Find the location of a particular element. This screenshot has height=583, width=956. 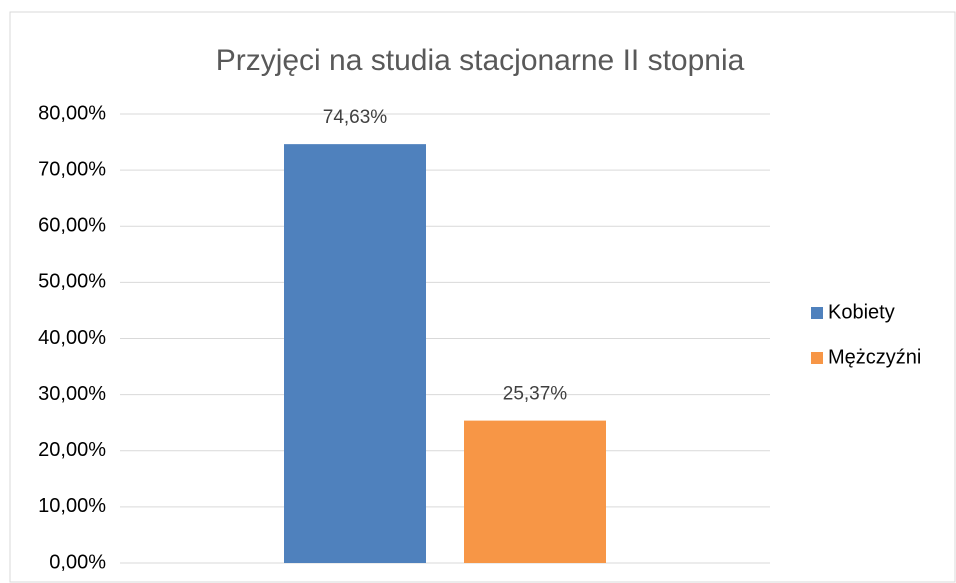

y-tick-label: 20,00% is located at coordinates (72, 450).